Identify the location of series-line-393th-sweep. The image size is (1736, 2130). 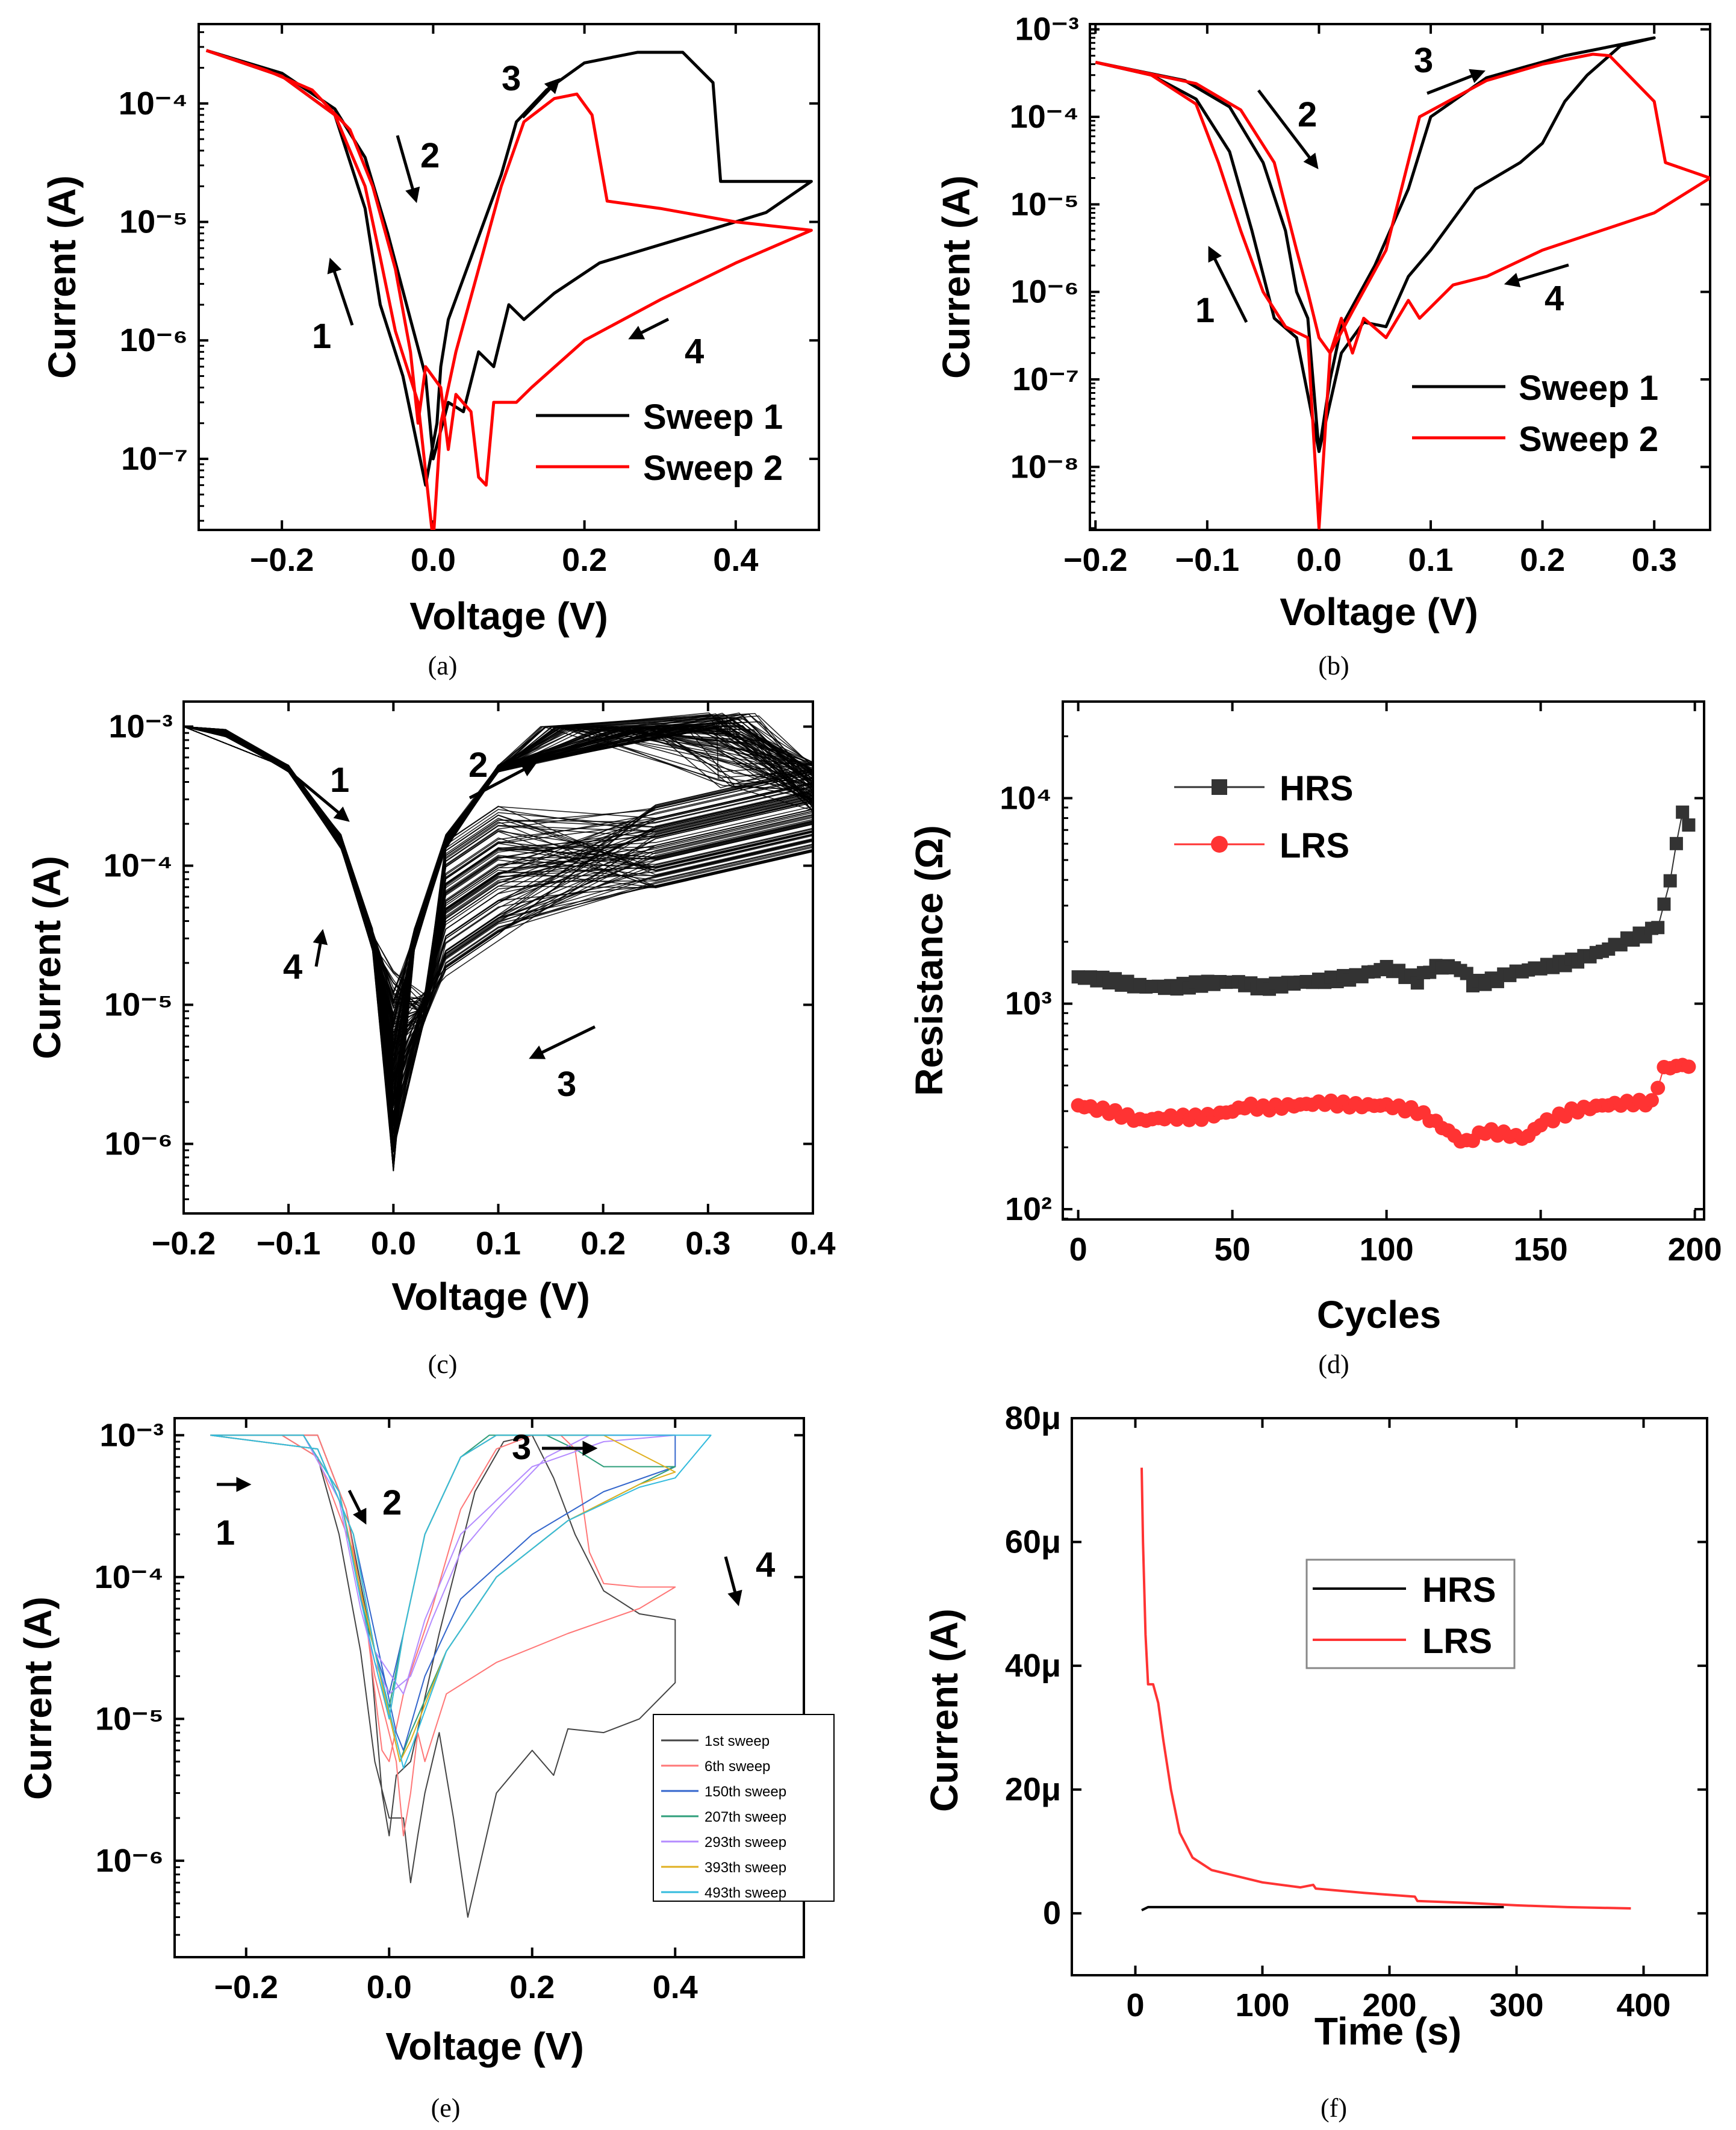
(443, 1599).